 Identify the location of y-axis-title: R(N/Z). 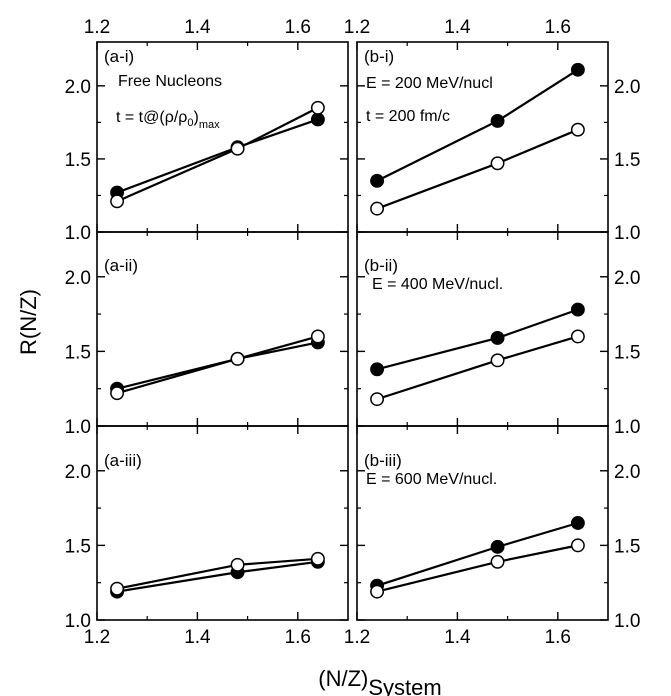
(28, 322).